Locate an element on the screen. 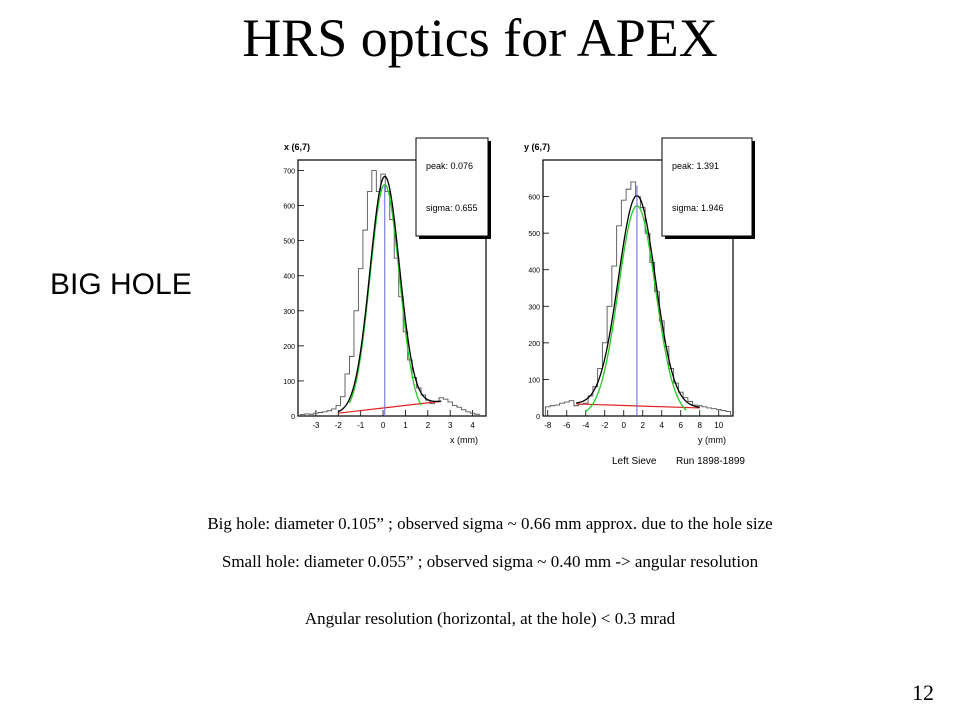 The height and width of the screenshot is (720, 960). x-axis-label: x (mm) is located at coordinates (464, 440).